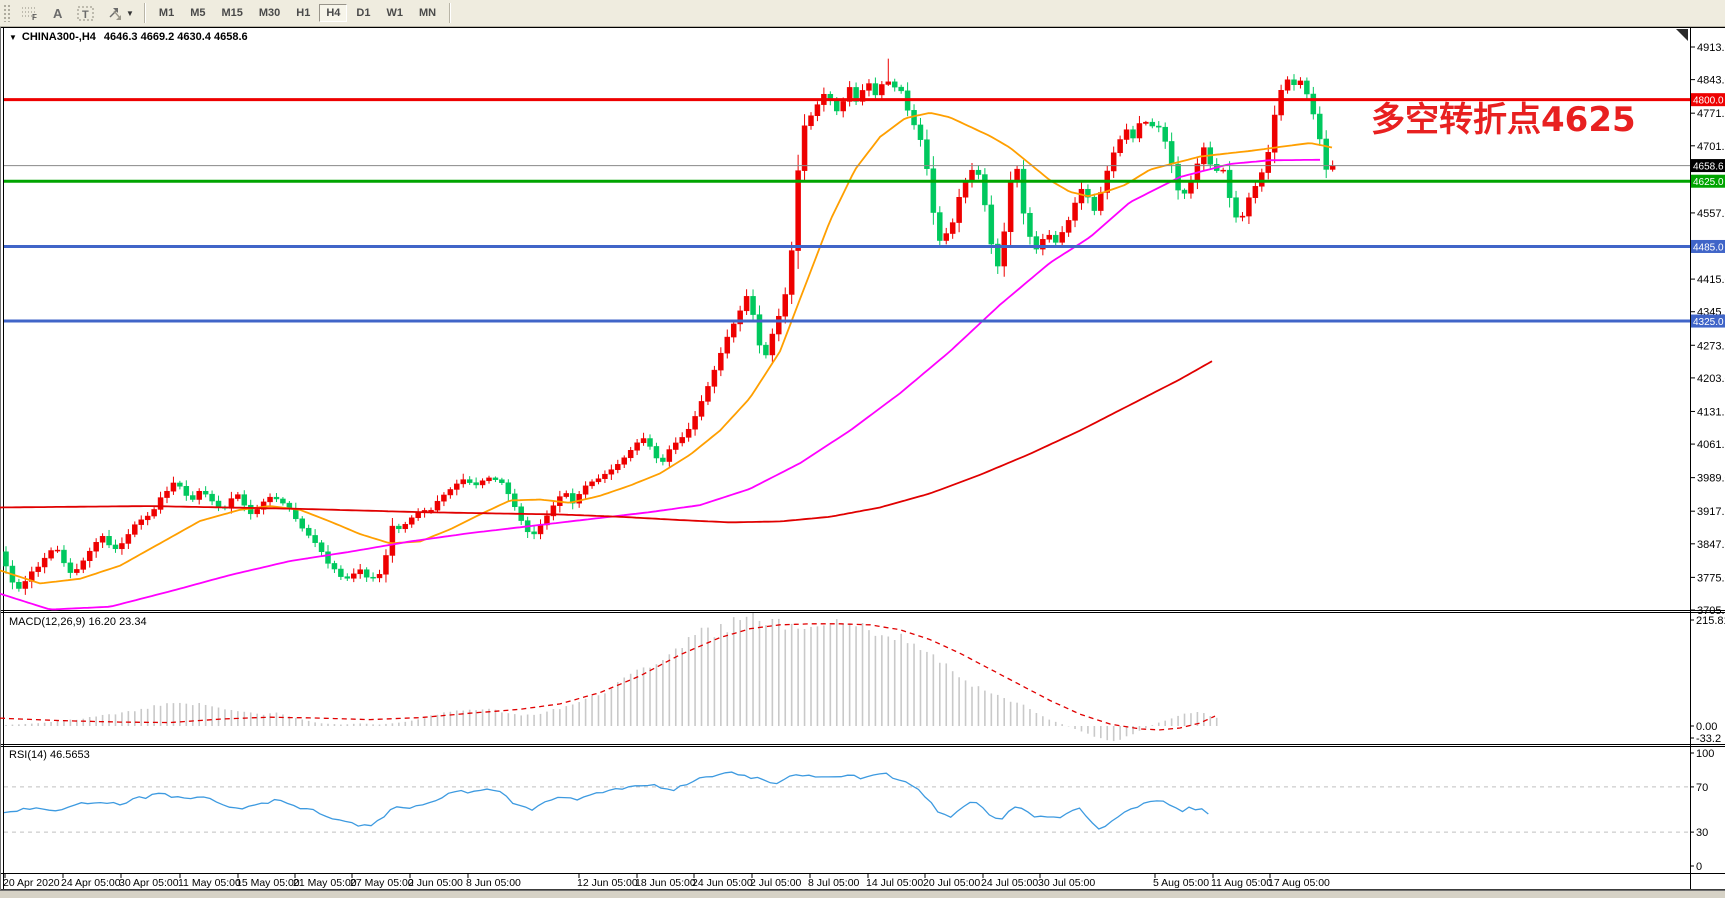 This screenshot has width=1725, height=898. Describe the element at coordinates (1707, 680) in the screenshot. I see `macd-axis: 215.81 0.00-33.2` at that location.